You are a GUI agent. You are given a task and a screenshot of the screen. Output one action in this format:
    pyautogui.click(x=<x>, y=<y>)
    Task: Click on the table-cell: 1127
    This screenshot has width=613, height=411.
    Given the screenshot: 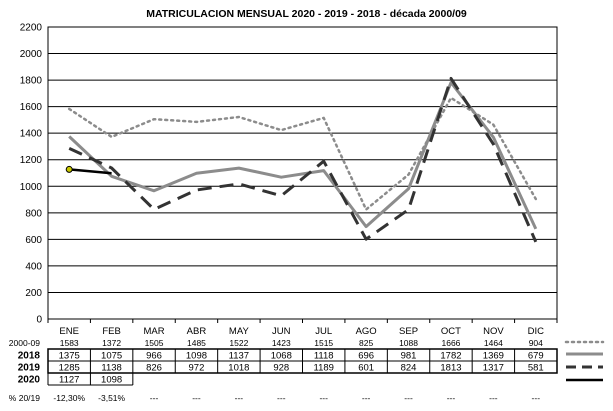 What is the action you would take?
    pyautogui.click(x=69, y=380)
    